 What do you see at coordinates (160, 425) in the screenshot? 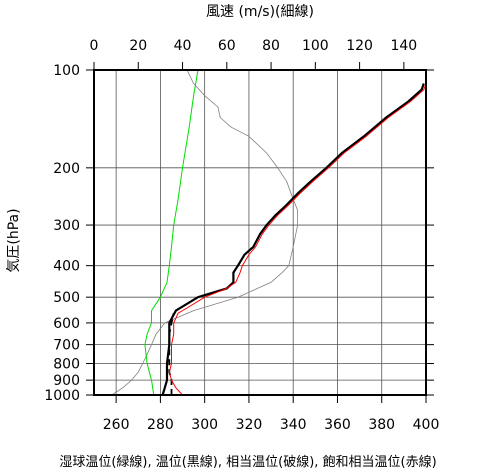
I see `bottom-tick-label: 280` at bounding box center [160, 425].